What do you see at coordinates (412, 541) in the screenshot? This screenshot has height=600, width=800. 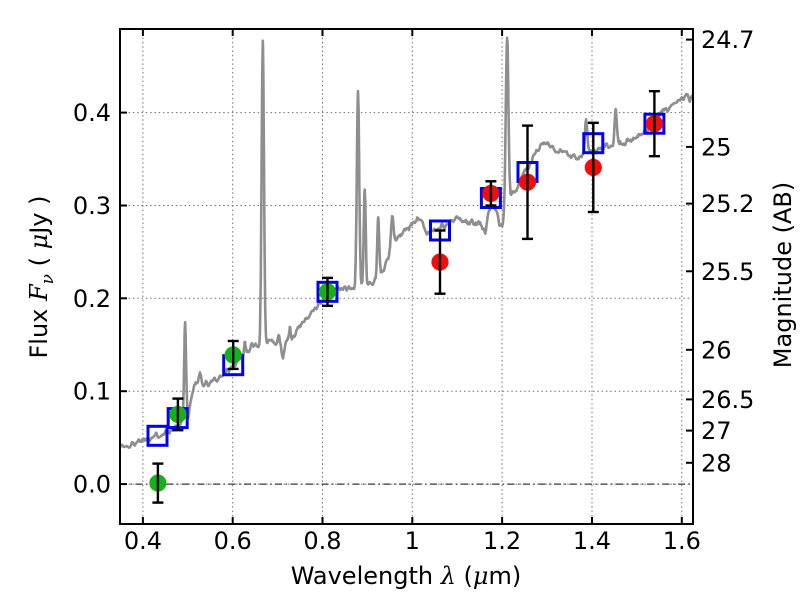 I see `x-tick-label: 1` at bounding box center [412, 541].